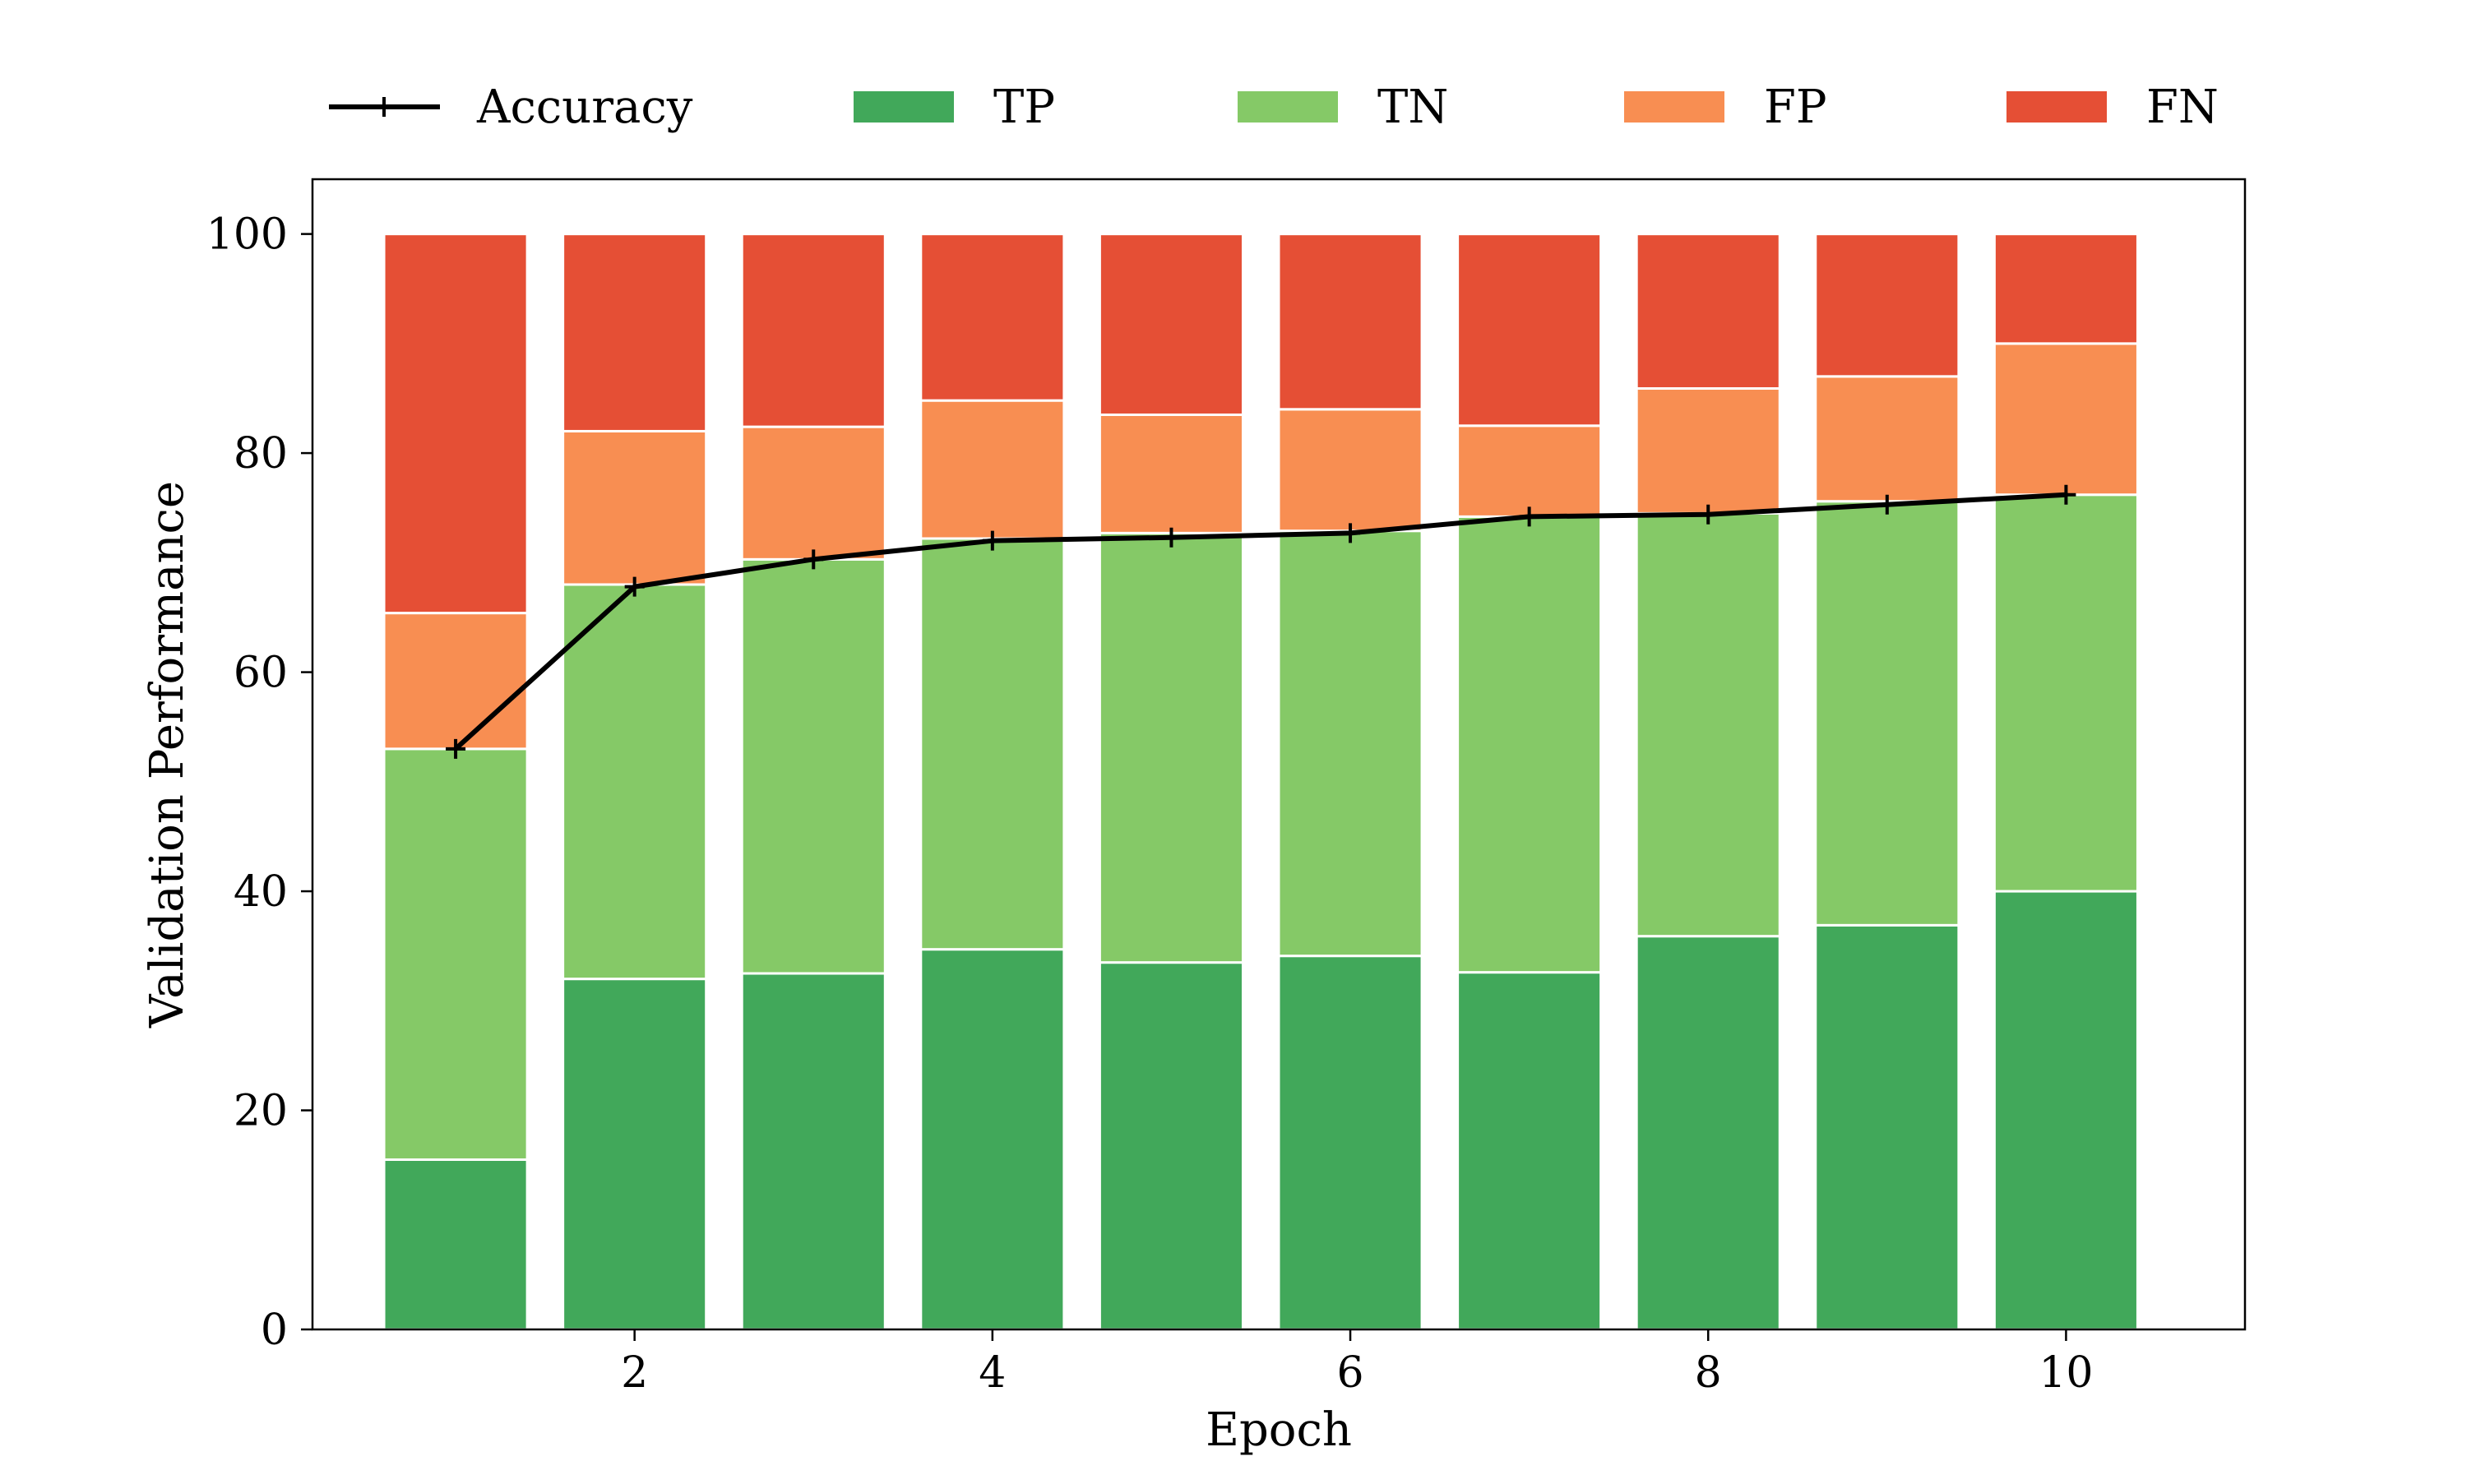 The image size is (2467, 1484). Describe the element at coordinates (1412, 108) in the screenshot. I see `legend-label-tn: TN` at that location.